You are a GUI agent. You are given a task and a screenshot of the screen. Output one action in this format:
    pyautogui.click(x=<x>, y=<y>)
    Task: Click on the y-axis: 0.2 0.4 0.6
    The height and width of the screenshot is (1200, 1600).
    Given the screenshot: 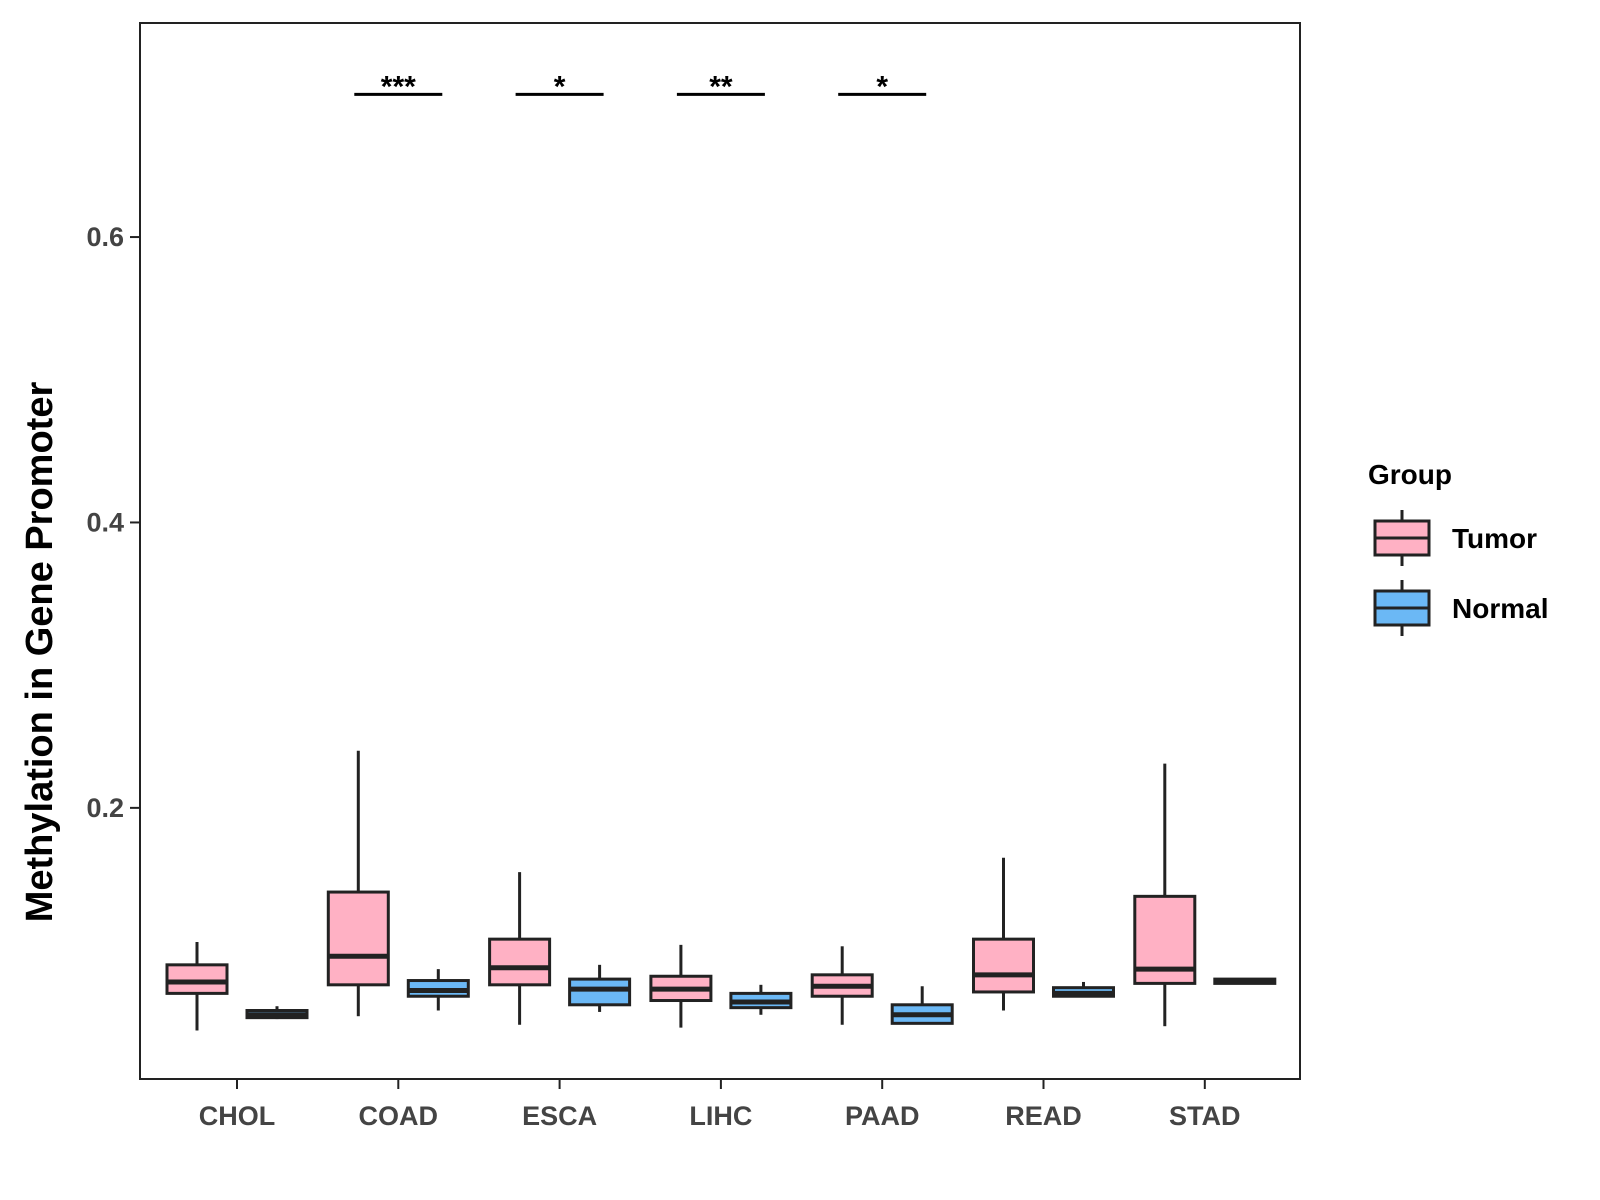 What is the action you would take?
    pyautogui.click(x=113, y=522)
    